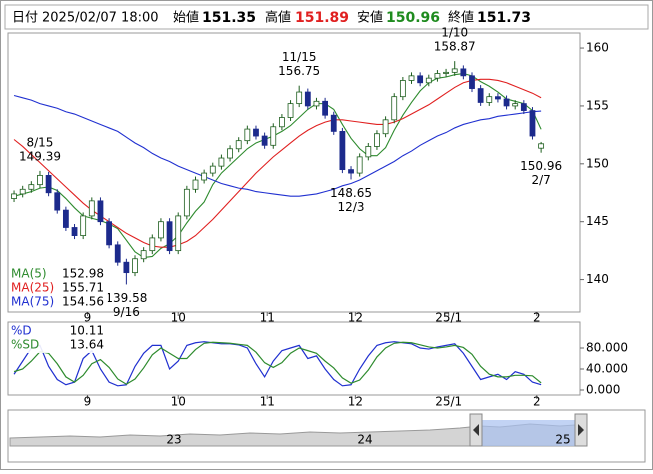 The image size is (653, 474). I want to click on annotation-value: 150.96, so click(541, 166).